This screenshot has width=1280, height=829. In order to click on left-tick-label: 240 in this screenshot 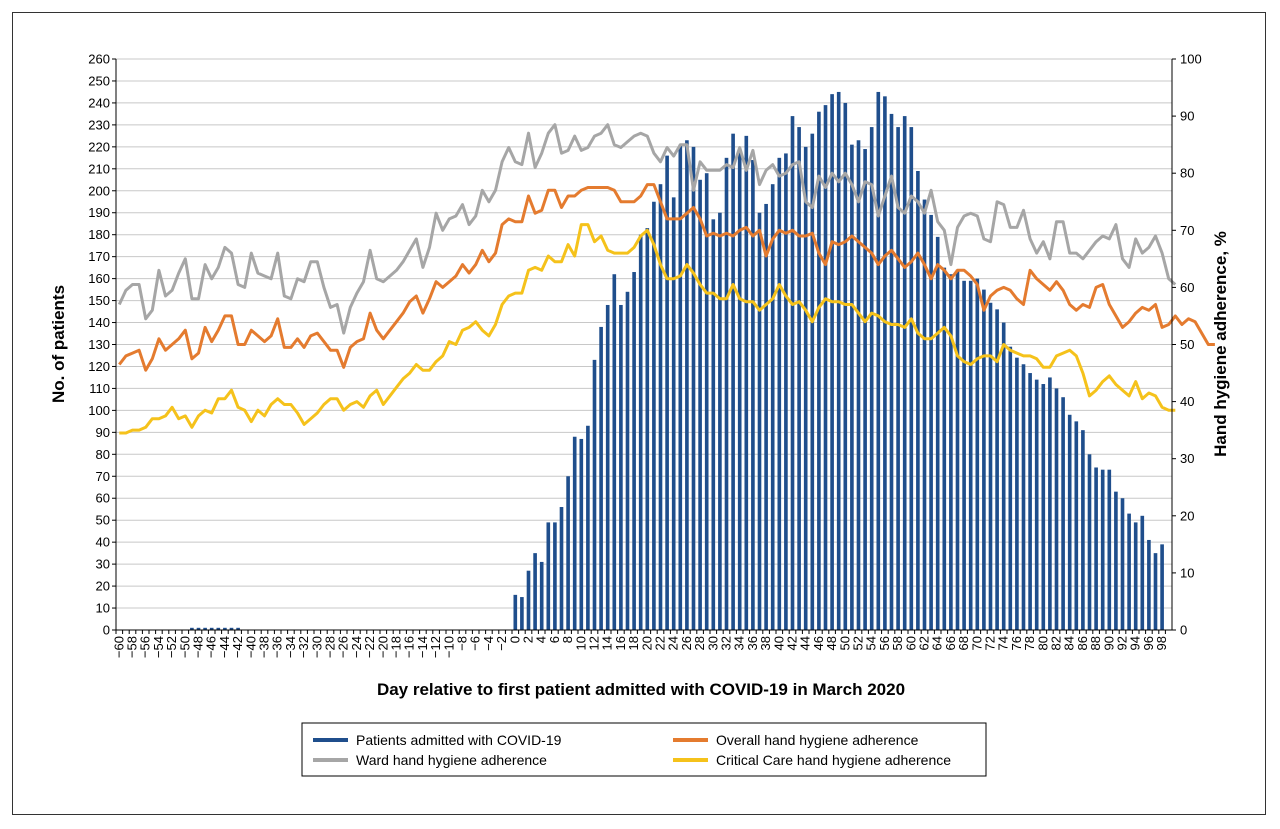, I will do `click(99, 102)`.